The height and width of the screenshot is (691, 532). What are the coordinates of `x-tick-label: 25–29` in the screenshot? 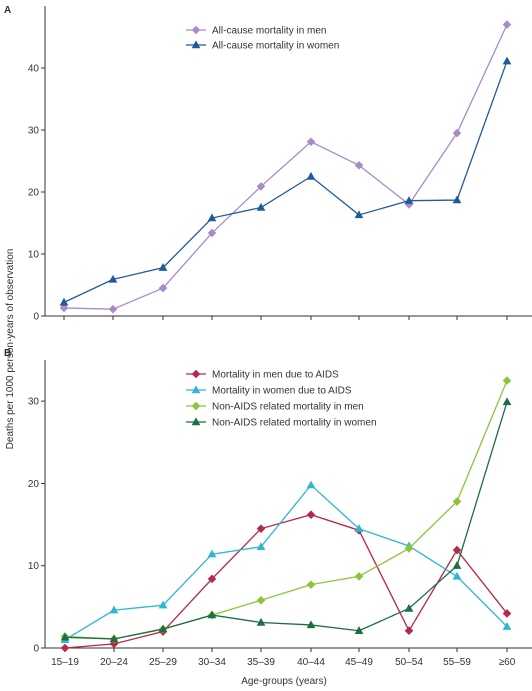 It's located at (163, 662).